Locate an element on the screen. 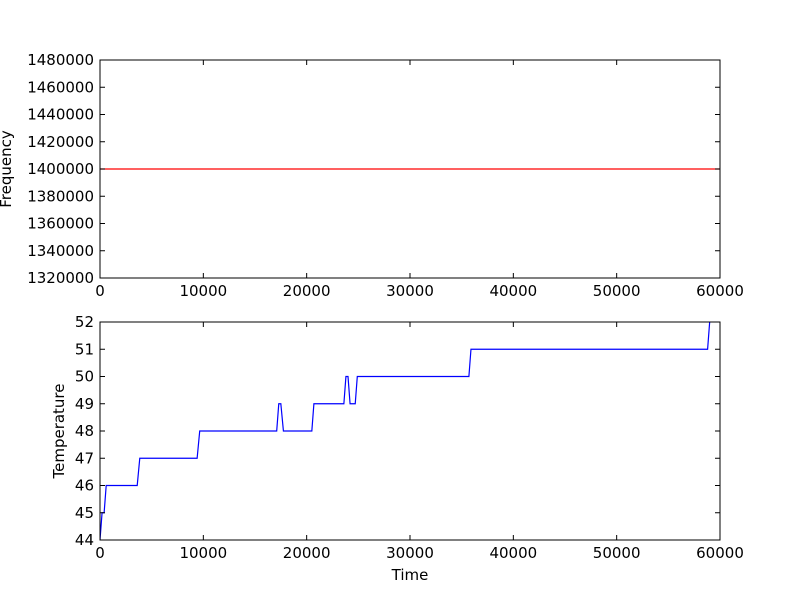 The image size is (800, 600). temperature-x-tick-label: 10000 is located at coordinates (203, 553).